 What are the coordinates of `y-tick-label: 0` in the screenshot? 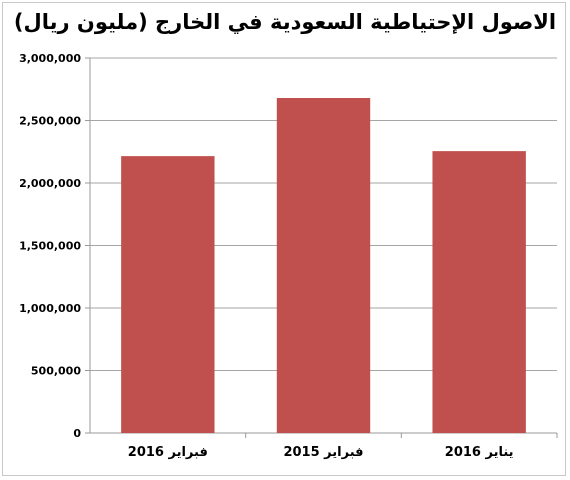 It's located at (77, 433).